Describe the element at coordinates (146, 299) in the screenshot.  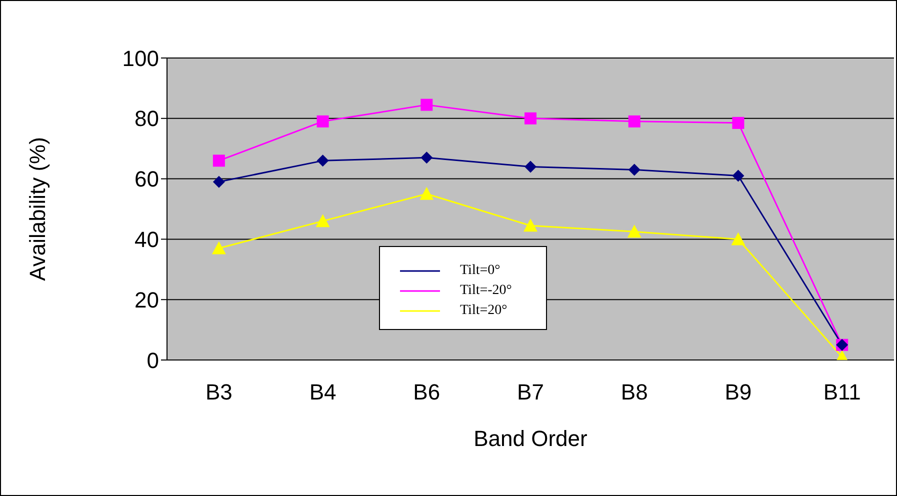
I see `y-tick-label: 20` at that location.